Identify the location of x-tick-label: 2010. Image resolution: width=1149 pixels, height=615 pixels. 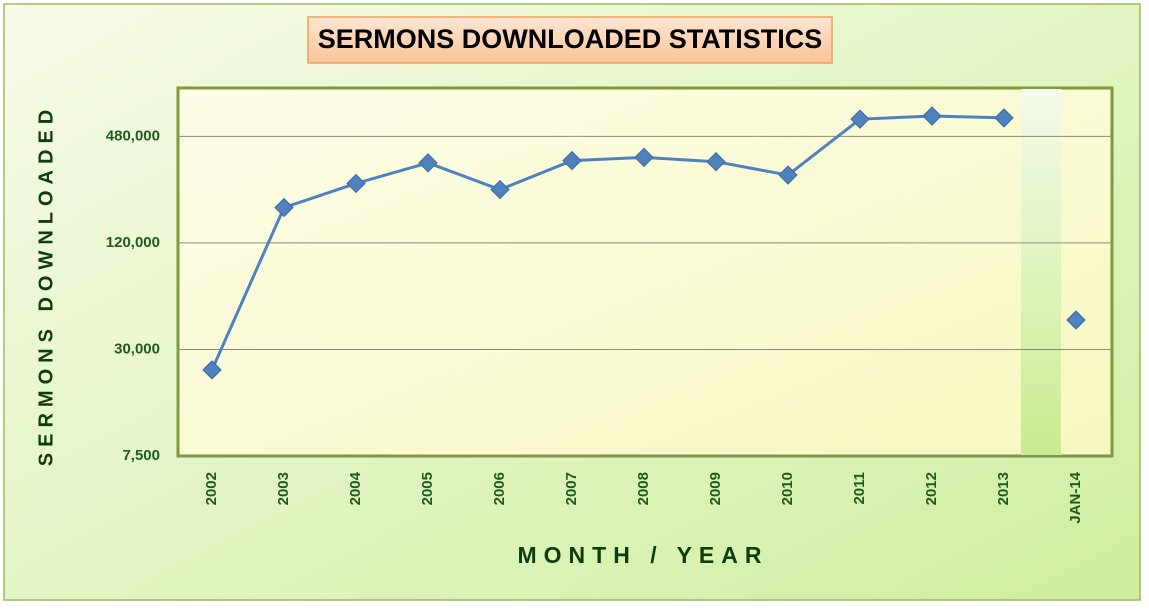
(787, 488).